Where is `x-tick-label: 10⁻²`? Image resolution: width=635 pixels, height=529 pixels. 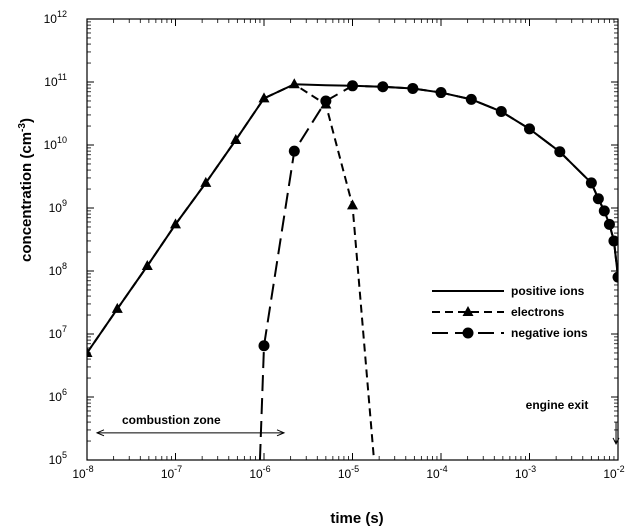 x-tick-label: 10⁻² is located at coordinates (613, 472).